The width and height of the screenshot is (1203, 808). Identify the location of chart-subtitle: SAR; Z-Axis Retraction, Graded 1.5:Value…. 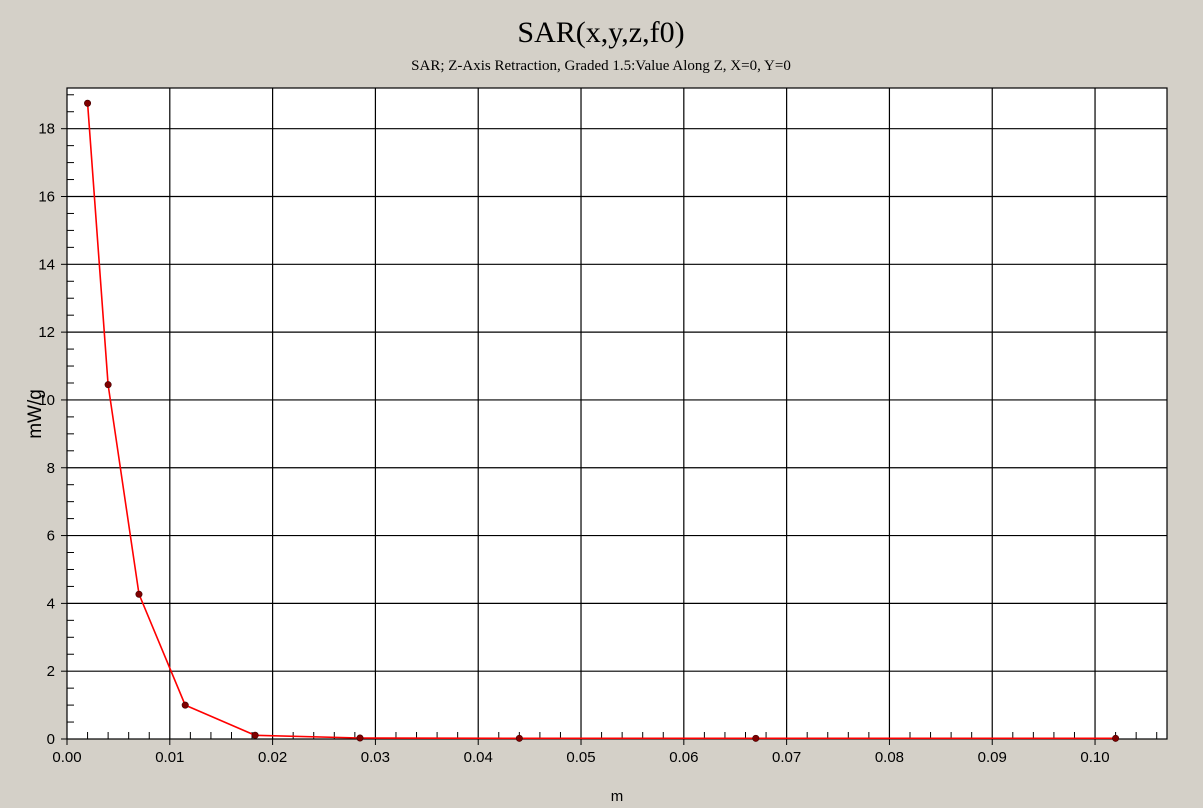
(601, 66).